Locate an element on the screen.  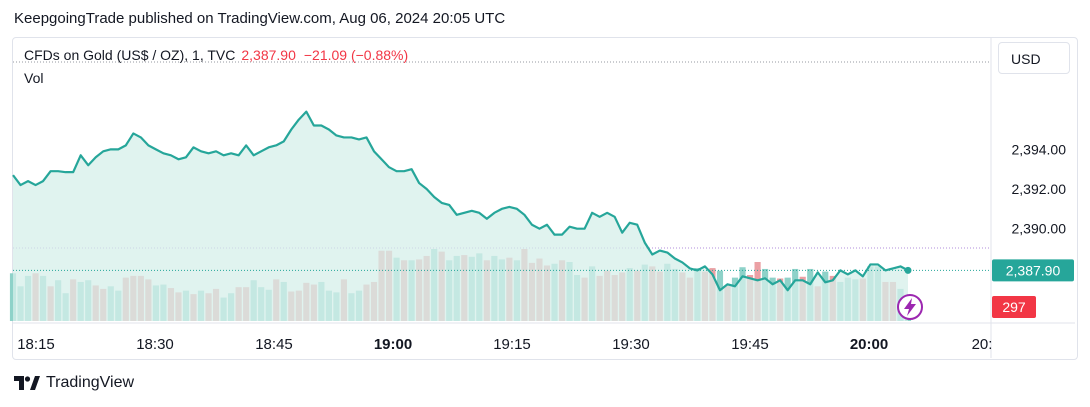
last-volume-label: 297 is located at coordinates (1014, 307).